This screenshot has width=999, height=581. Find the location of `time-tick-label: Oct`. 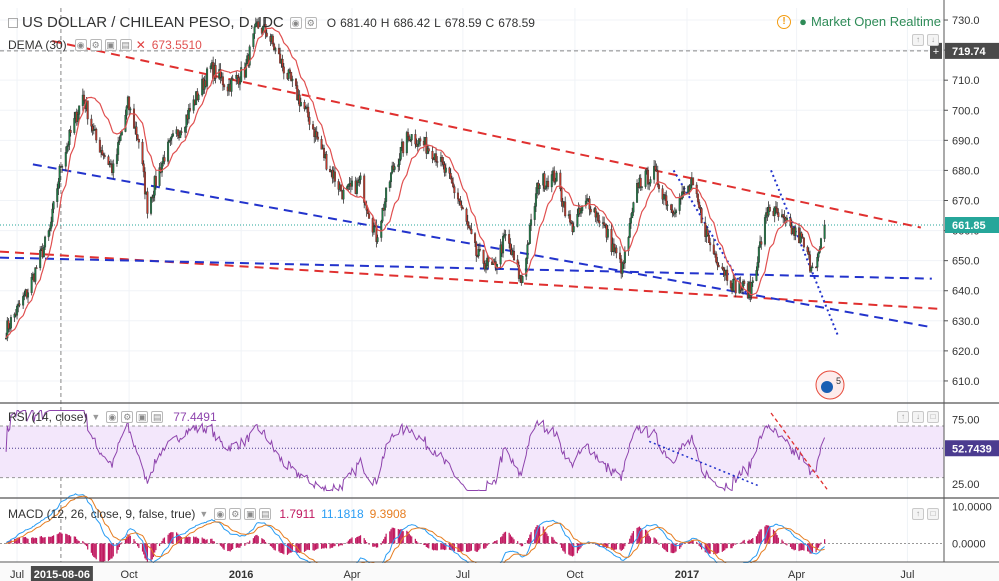

time-tick-label: Oct is located at coordinates (574, 575).